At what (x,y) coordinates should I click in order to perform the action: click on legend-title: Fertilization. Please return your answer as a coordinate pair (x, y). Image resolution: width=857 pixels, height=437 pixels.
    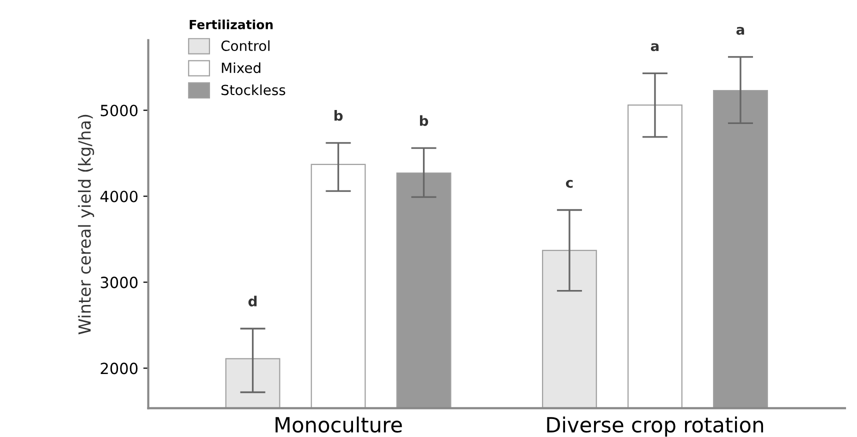
    Looking at the image, I should click on (231, 25).